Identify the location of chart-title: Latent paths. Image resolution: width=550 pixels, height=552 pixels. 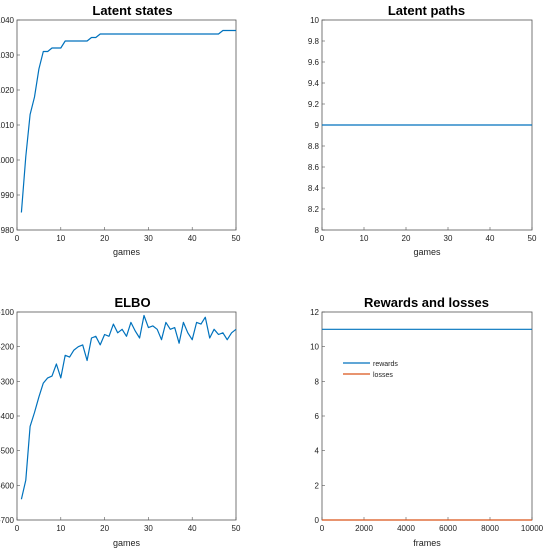
(426, 10).